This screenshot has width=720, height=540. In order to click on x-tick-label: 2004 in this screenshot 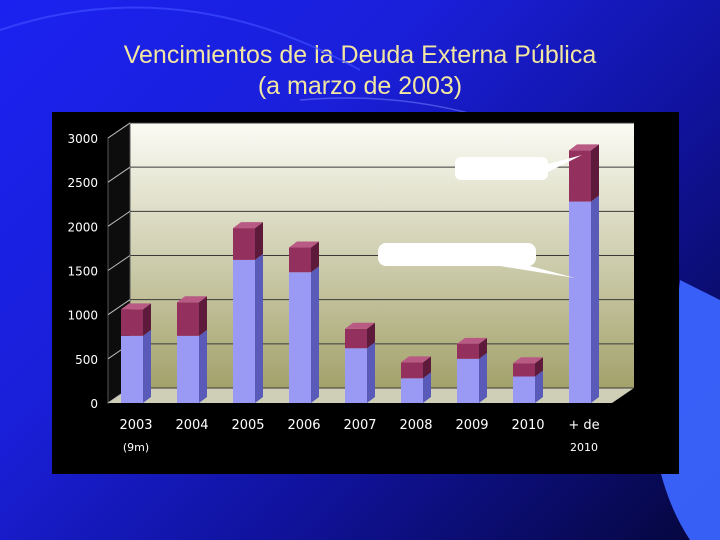, I will do `click(191, 425)`.